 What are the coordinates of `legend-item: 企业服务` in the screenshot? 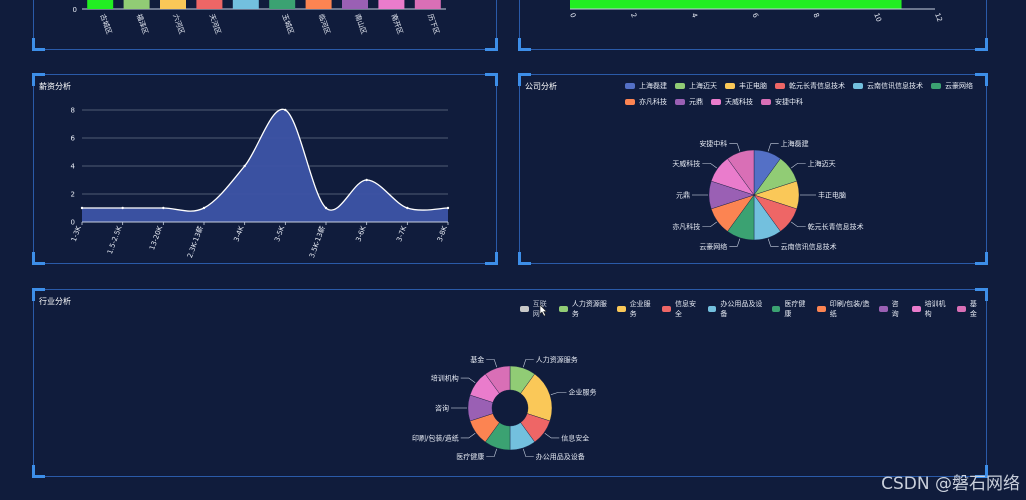 It's located at (635, 309).